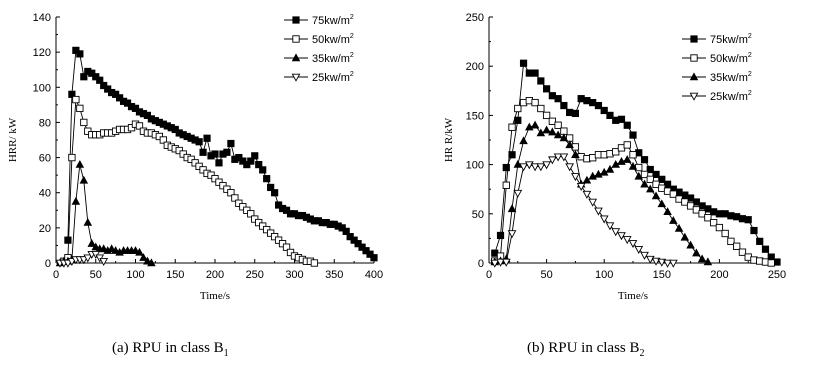  I want to click on chart-b-y-label: HR R/kW, so click(449, 139).